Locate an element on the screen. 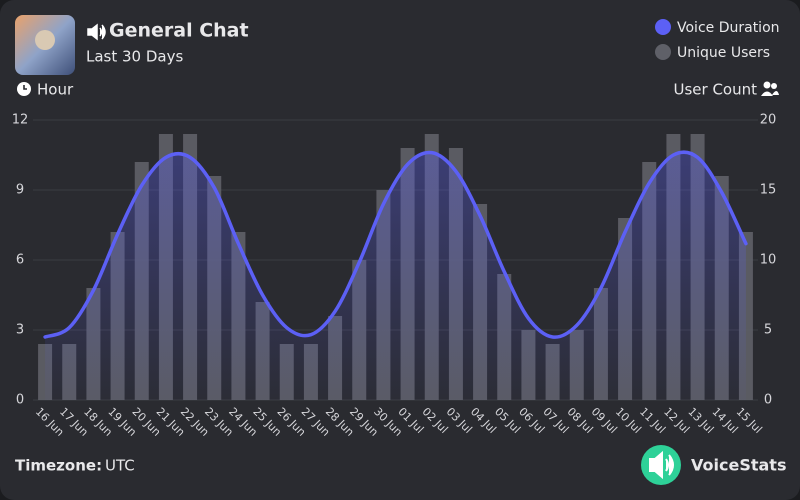 This screenshot has width=800, height=500. y-tick-label: 0 is located at coordinates (20, 400).